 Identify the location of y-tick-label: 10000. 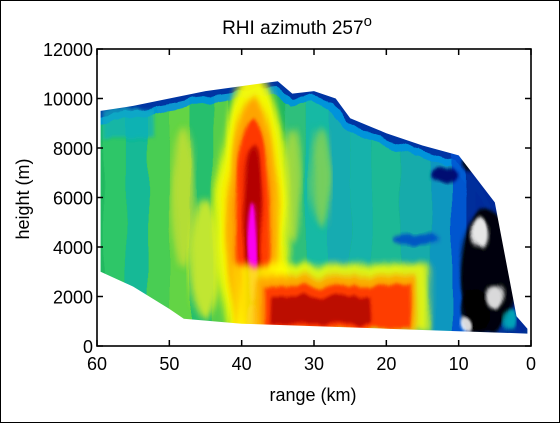
(68, 100).